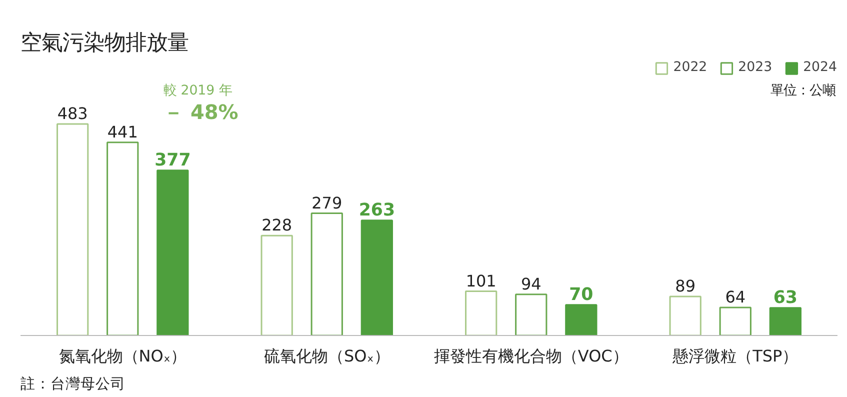  I want to click on data-label: 101, so click(481, 280).